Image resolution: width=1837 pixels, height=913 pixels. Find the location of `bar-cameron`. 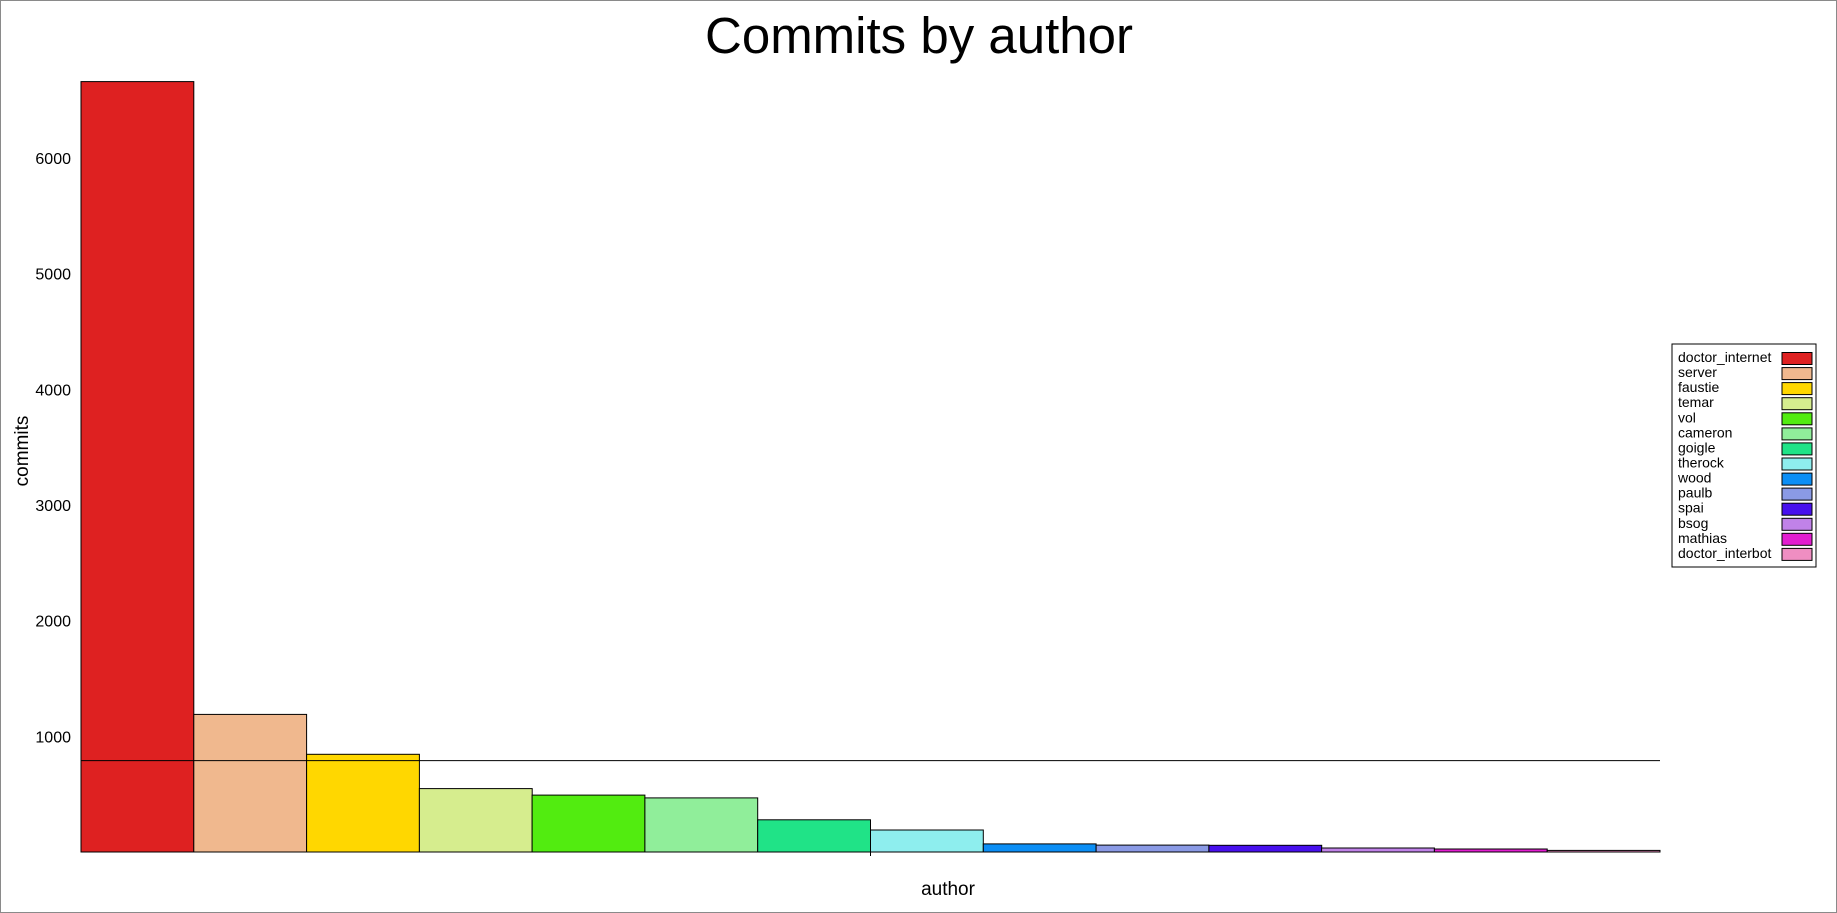

bar-cameron is located at coordinates (701, 825).